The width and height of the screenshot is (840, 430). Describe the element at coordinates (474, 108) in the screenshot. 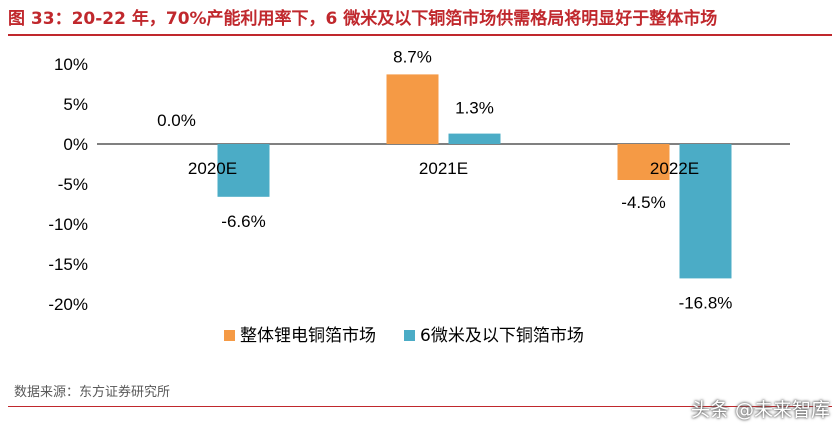

I see `data-label: 1.3%` at that location.